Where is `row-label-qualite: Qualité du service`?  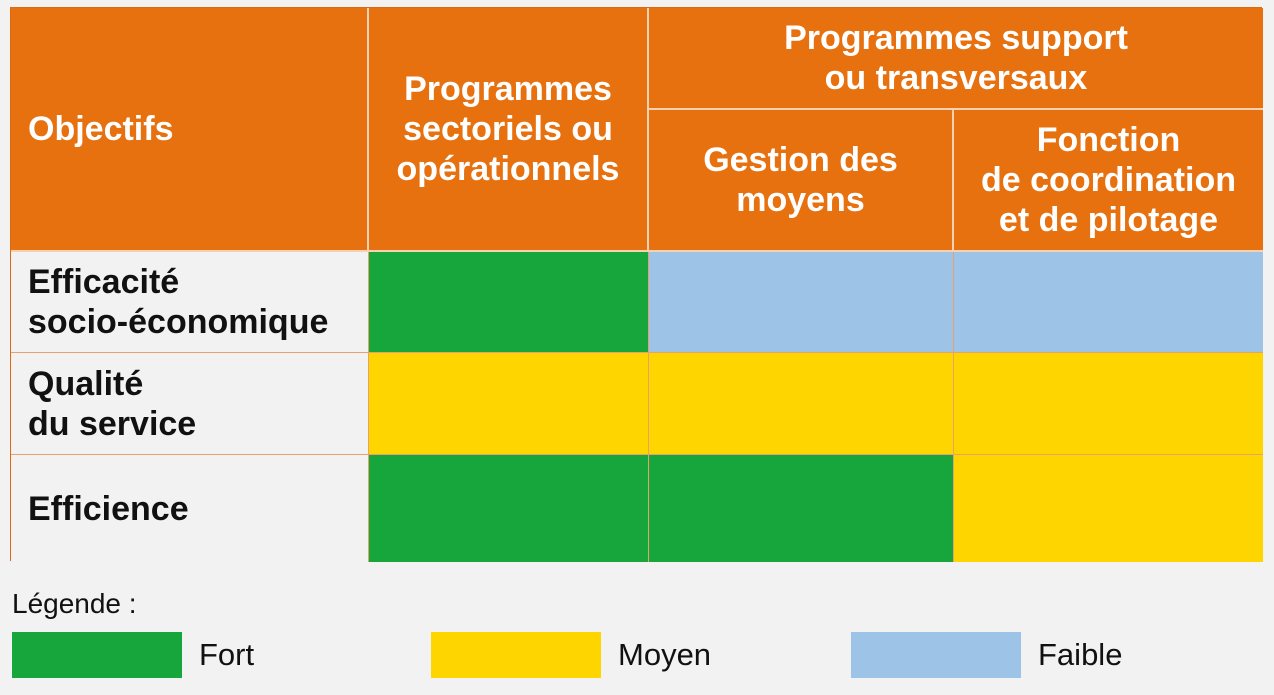 row-label-qualite: Qualité du service is located at coordinates (190, 404).